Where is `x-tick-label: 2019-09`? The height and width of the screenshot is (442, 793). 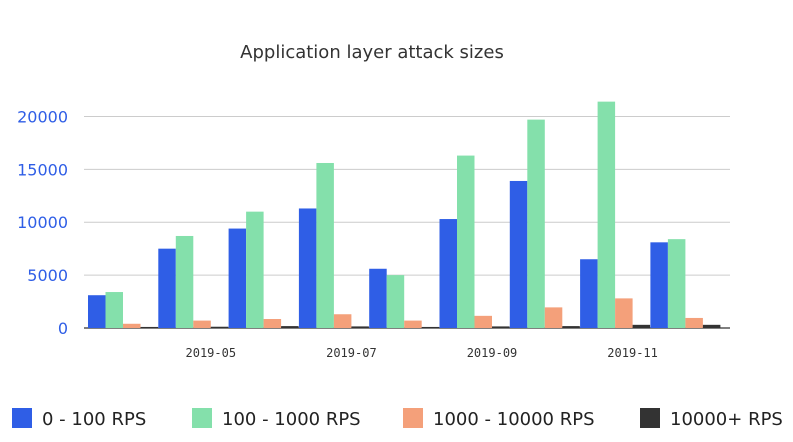 x-tick-label: 2019-09 is located at coordinates (492, 353).